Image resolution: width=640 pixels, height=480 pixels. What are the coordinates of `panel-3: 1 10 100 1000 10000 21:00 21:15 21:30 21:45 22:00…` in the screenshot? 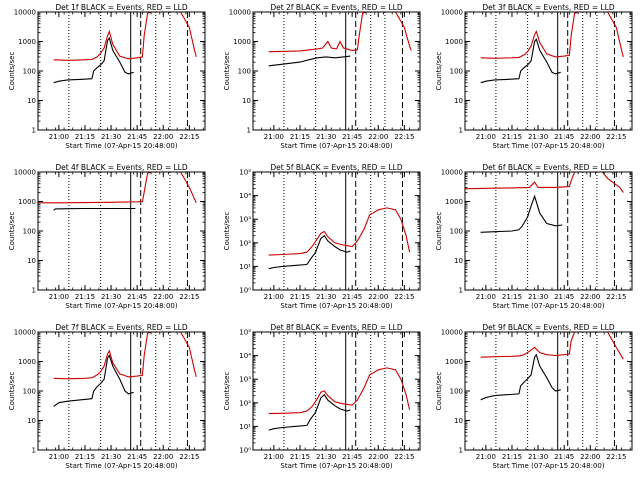 It's located at (534, 76).